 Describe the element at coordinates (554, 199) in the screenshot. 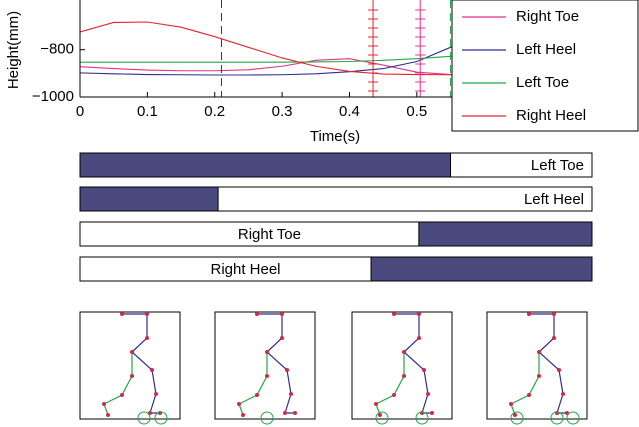

I see `contact-label: Left Heel` at that location.